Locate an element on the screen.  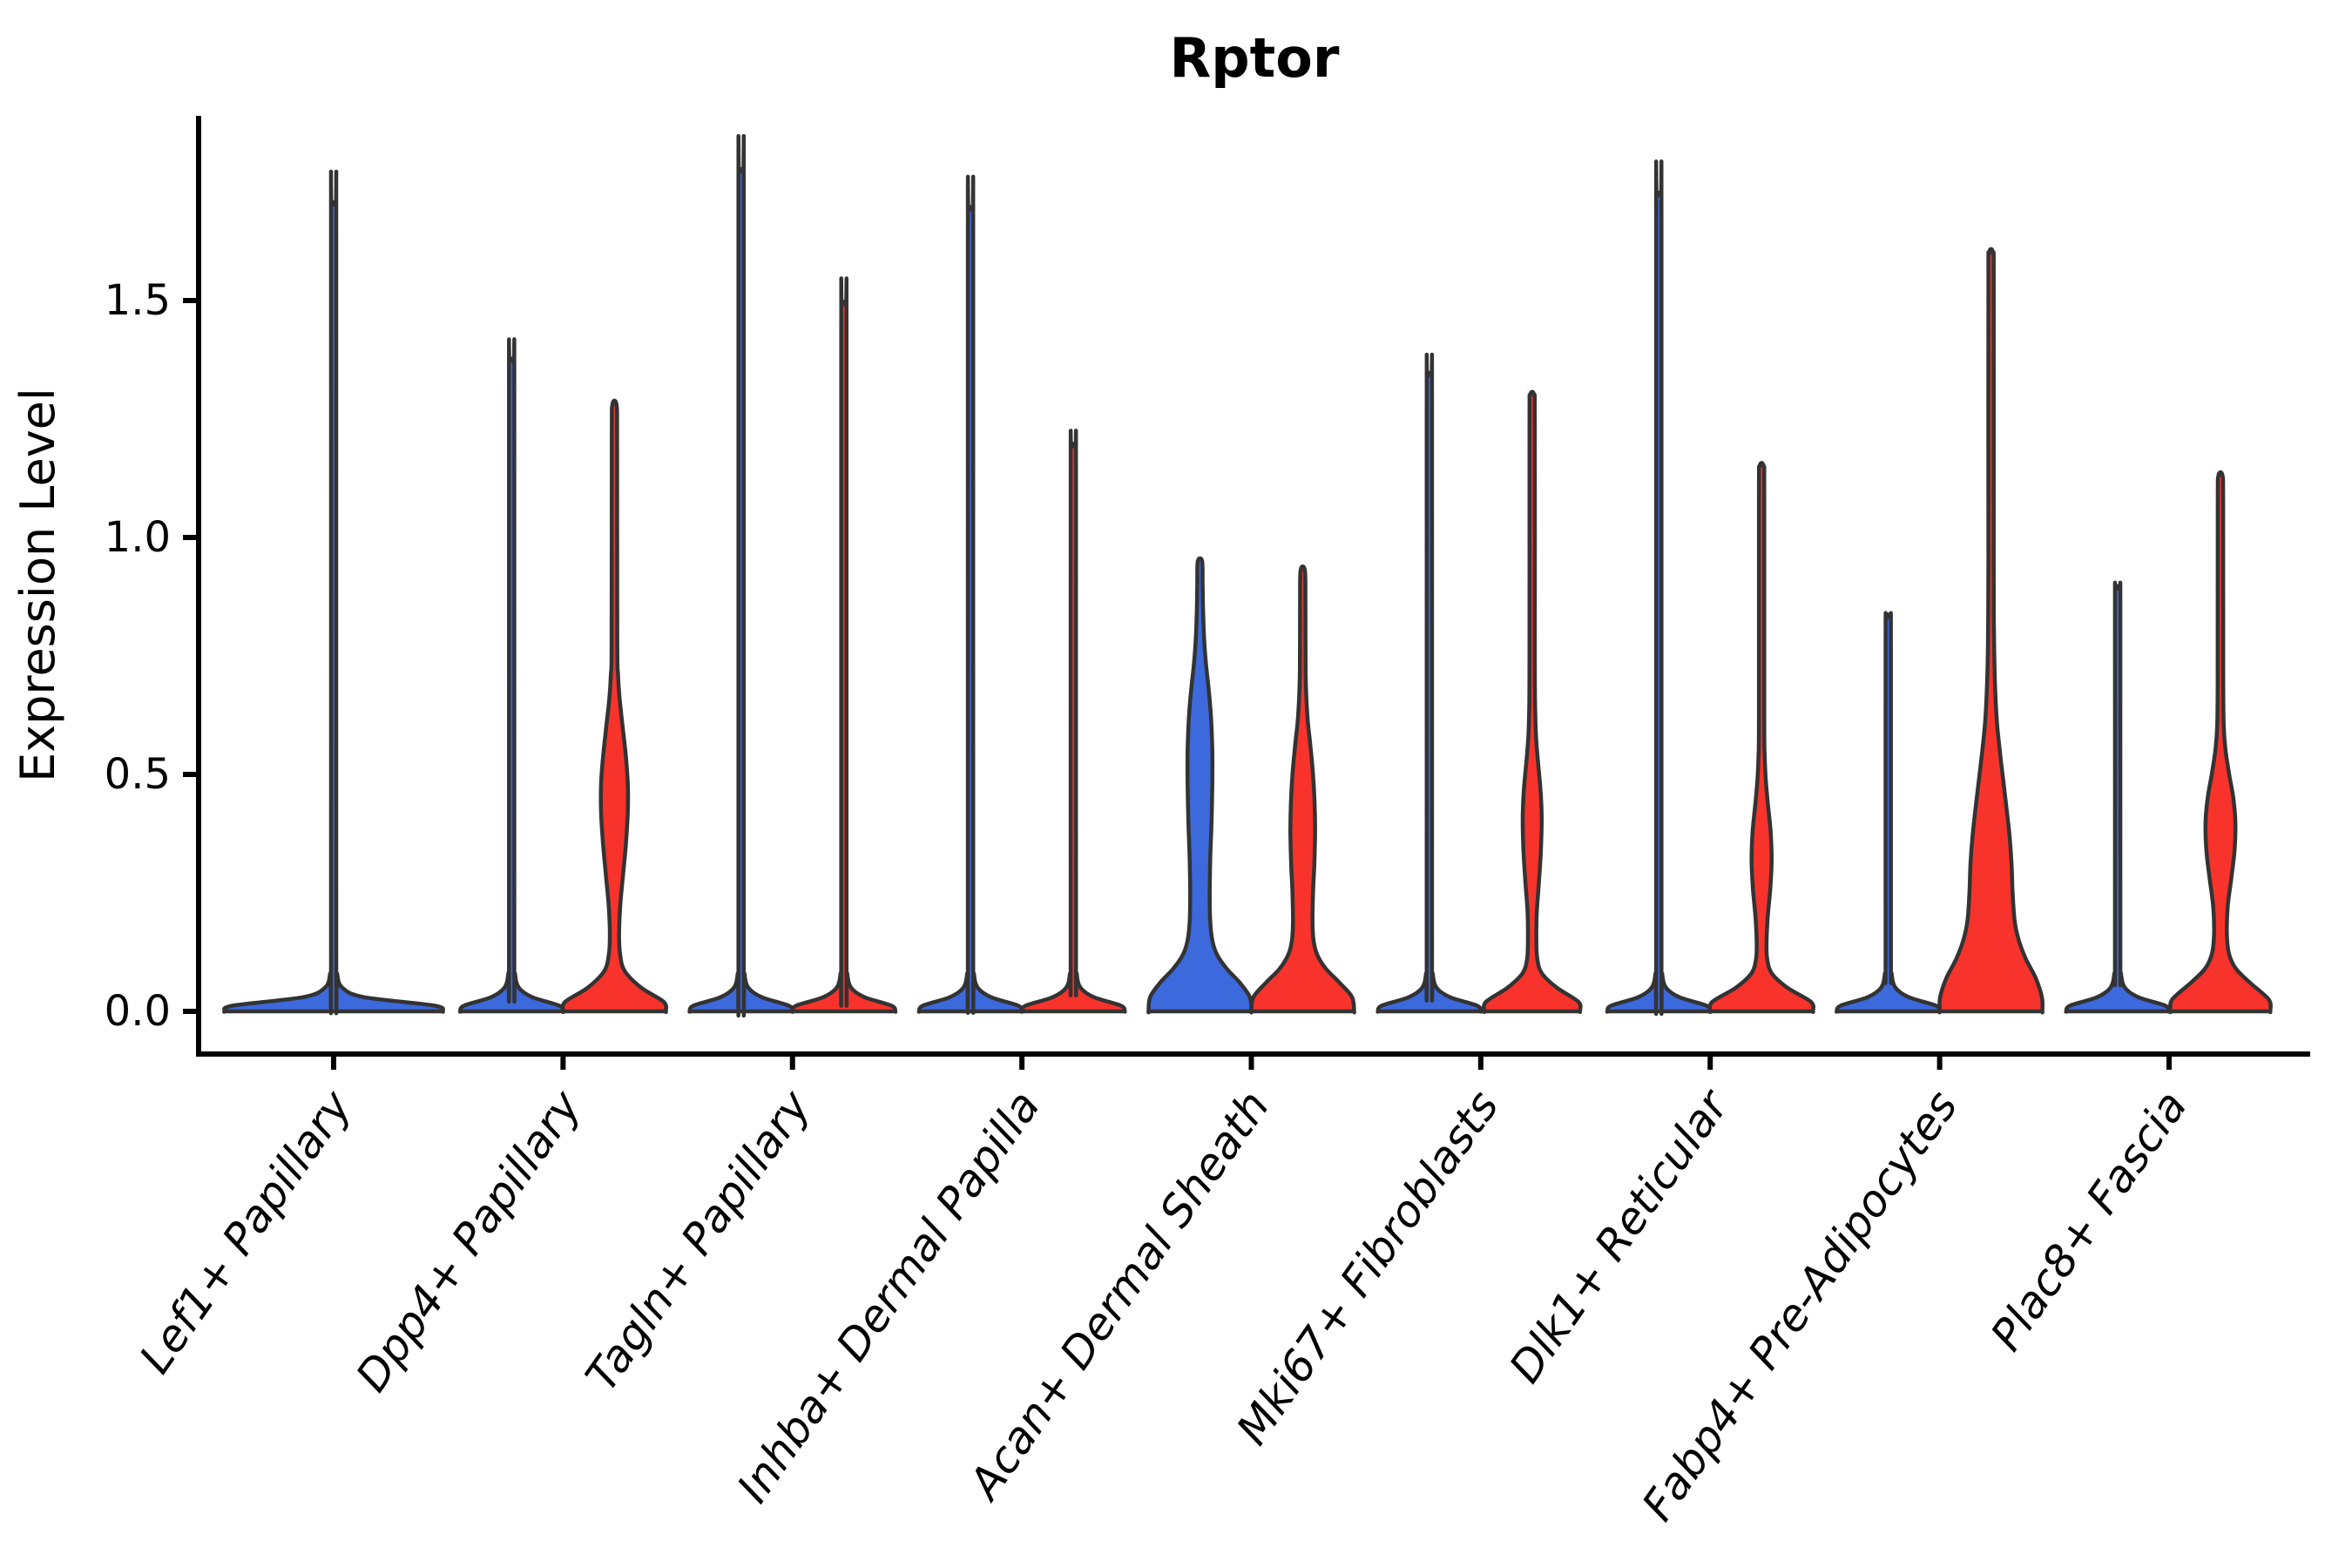
violin-mki67+-right is located at coordinates (1532, 702).